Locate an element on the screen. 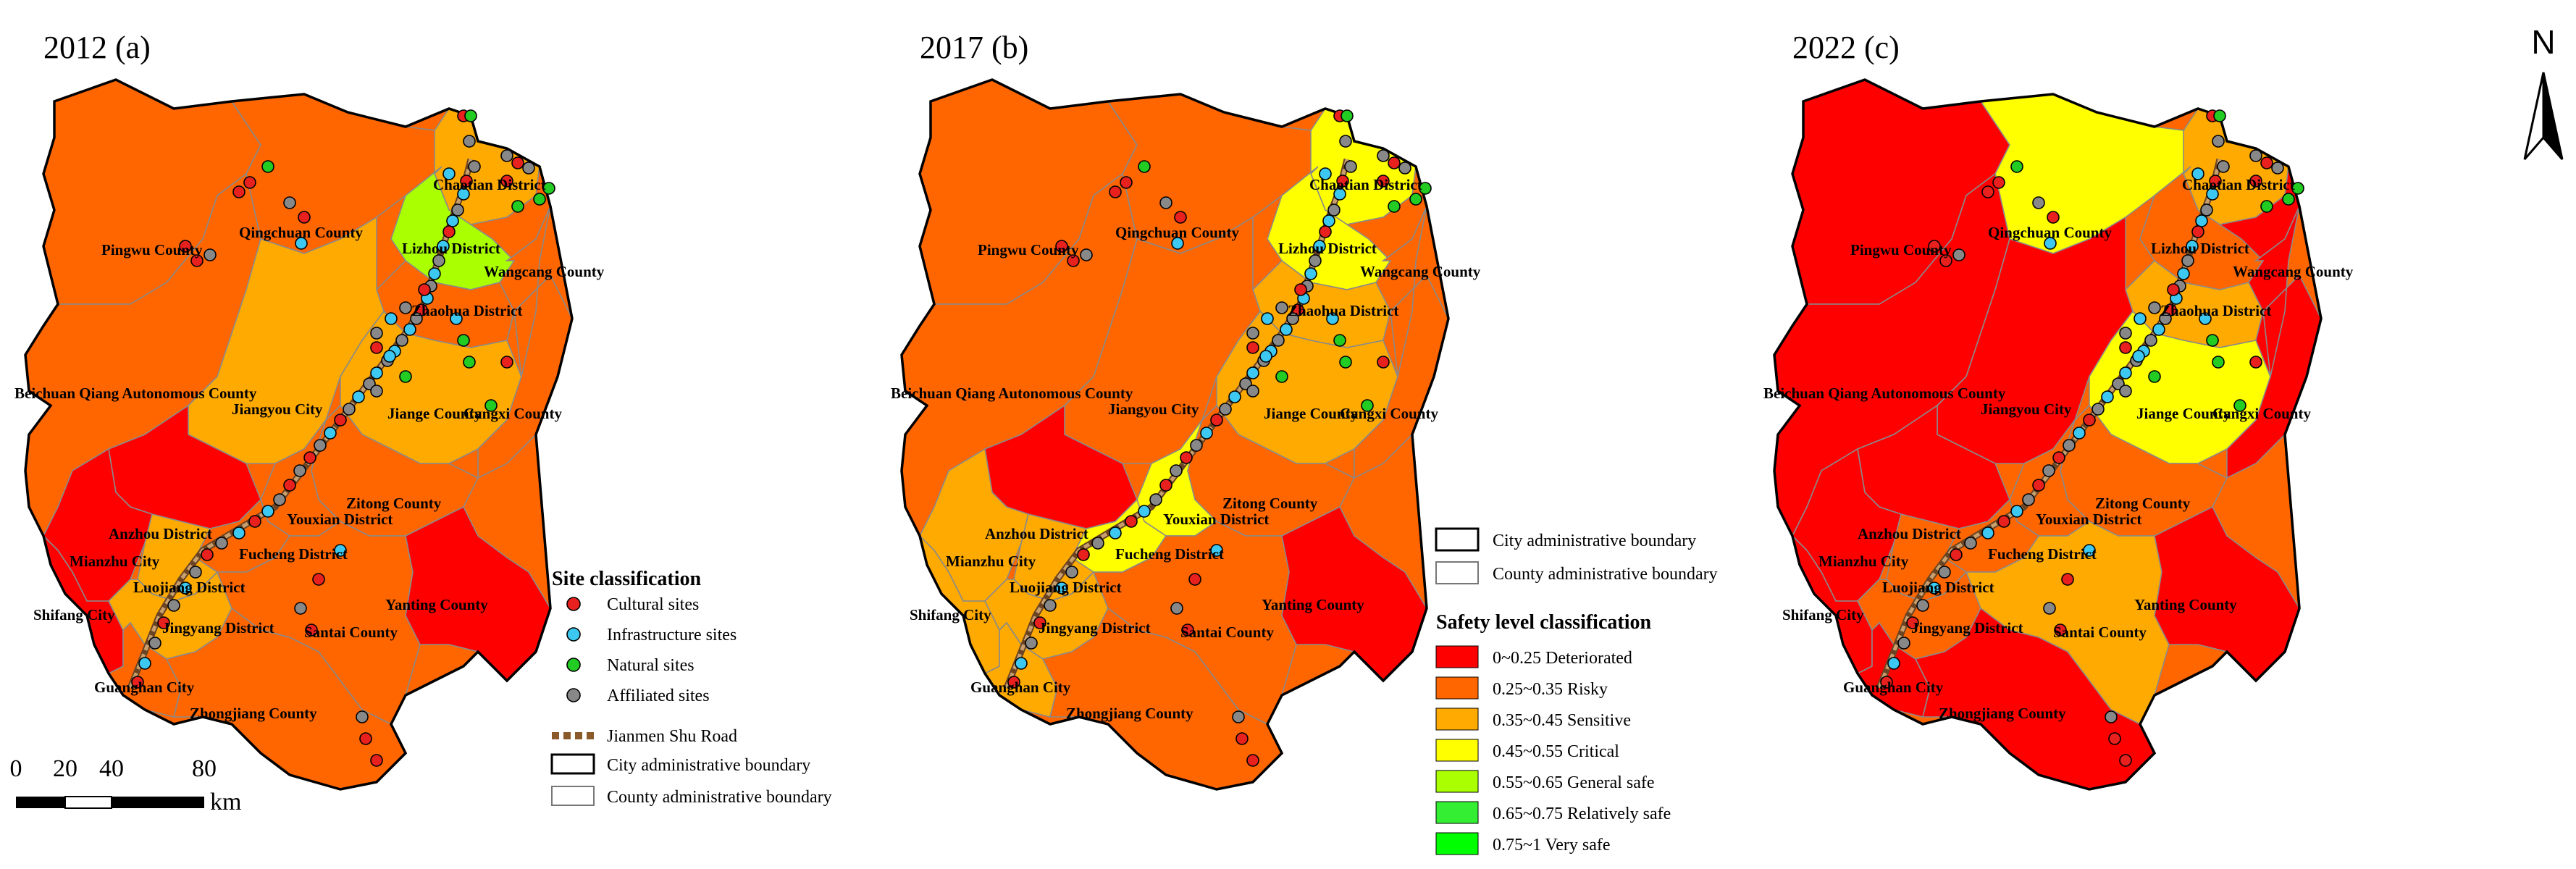 The image size is (2576, 869). north-arrow-icon: N is located at coordinates (2543, 91).